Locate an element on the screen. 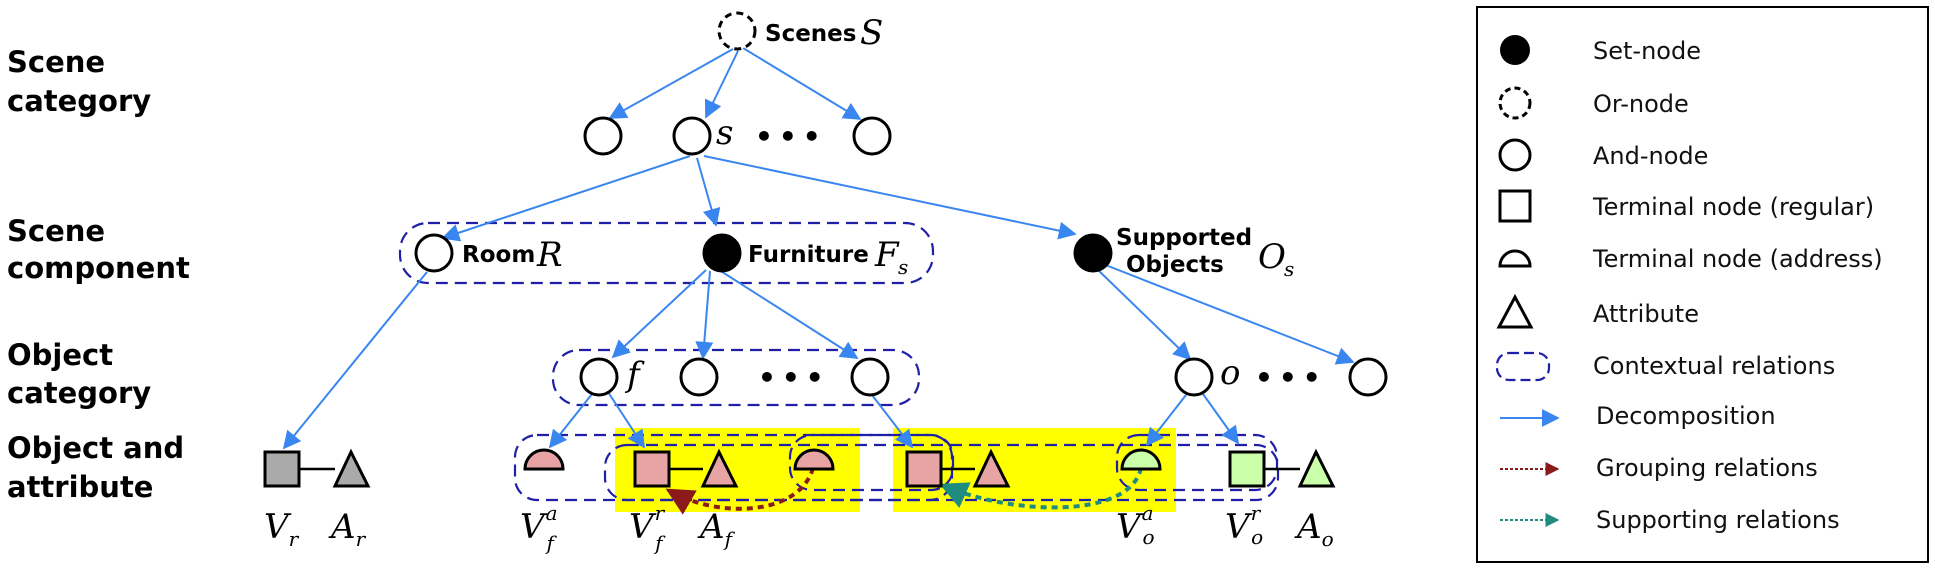 The image size is (1935, 569). furniture-label: Furniture is located at coordinates (808, 255).